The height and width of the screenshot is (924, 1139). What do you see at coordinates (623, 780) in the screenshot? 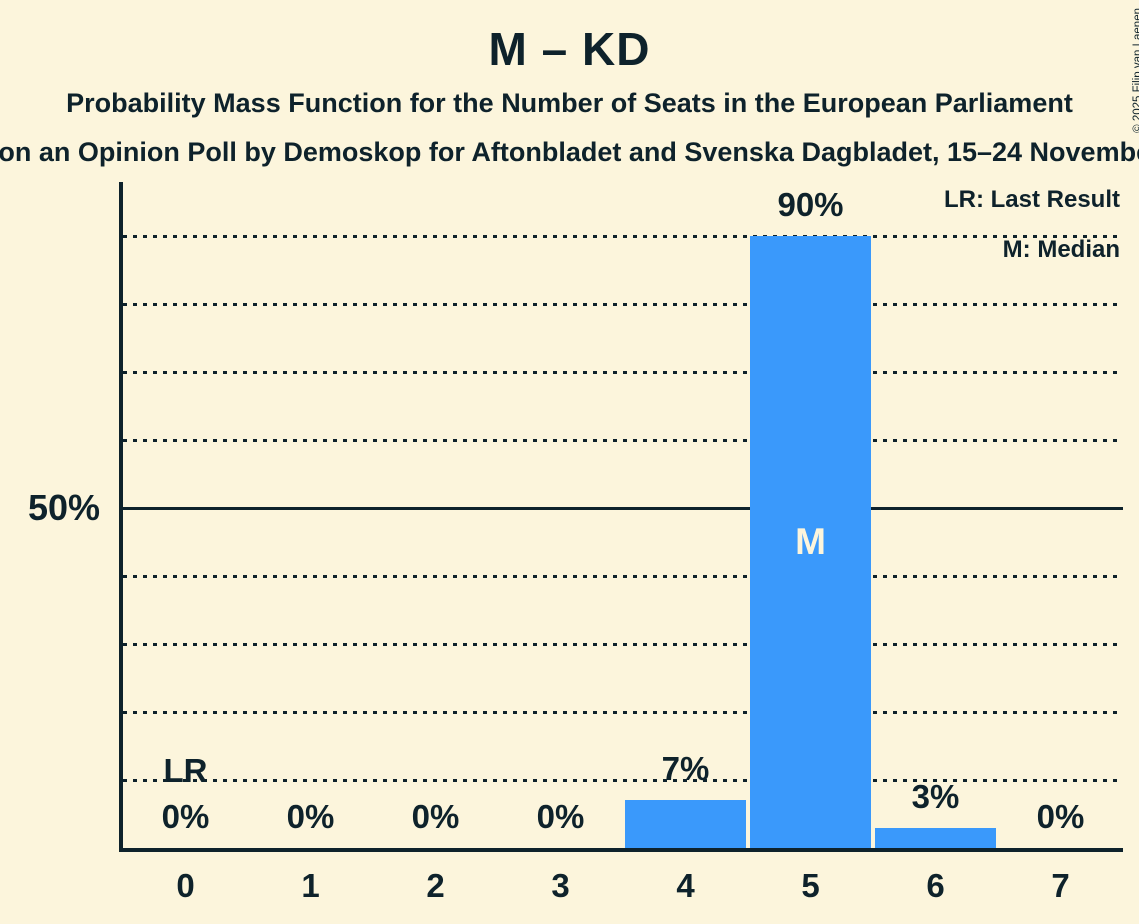
I see `gridline-10pct` at bounding box center [623, 780].